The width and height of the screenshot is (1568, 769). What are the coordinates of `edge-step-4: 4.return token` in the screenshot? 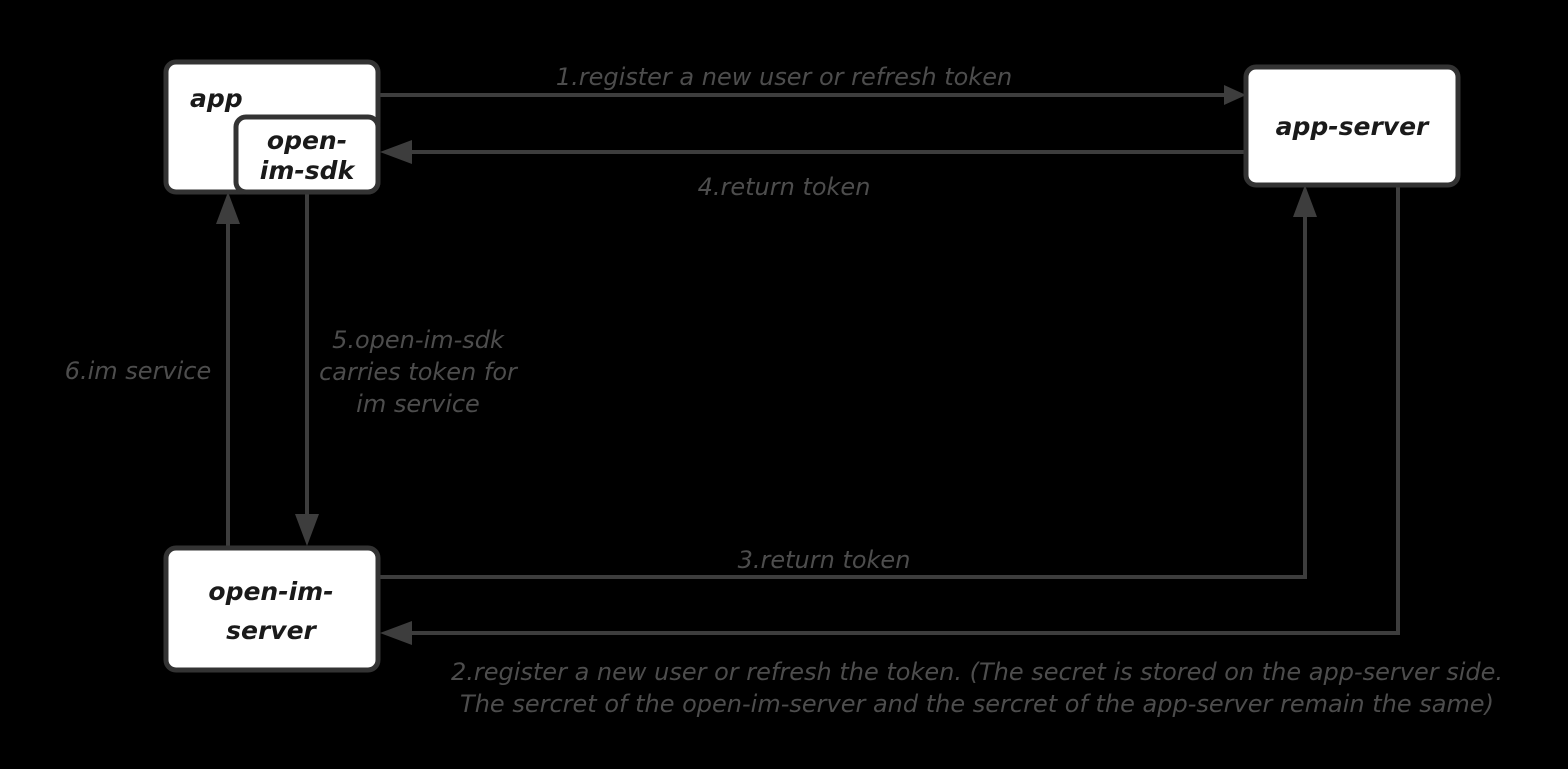 It's located at (813, 170).